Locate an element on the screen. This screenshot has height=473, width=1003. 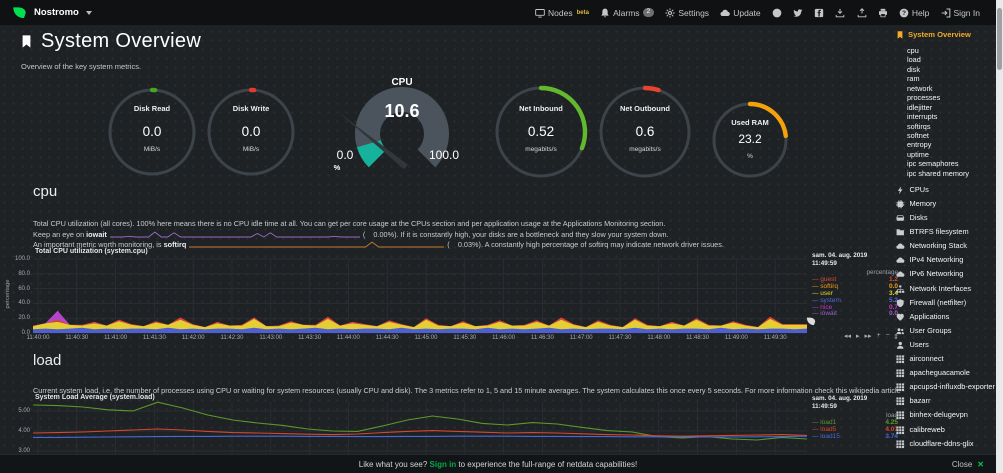
sidebar-item-processes: processes is located at coordinates (924, 98).